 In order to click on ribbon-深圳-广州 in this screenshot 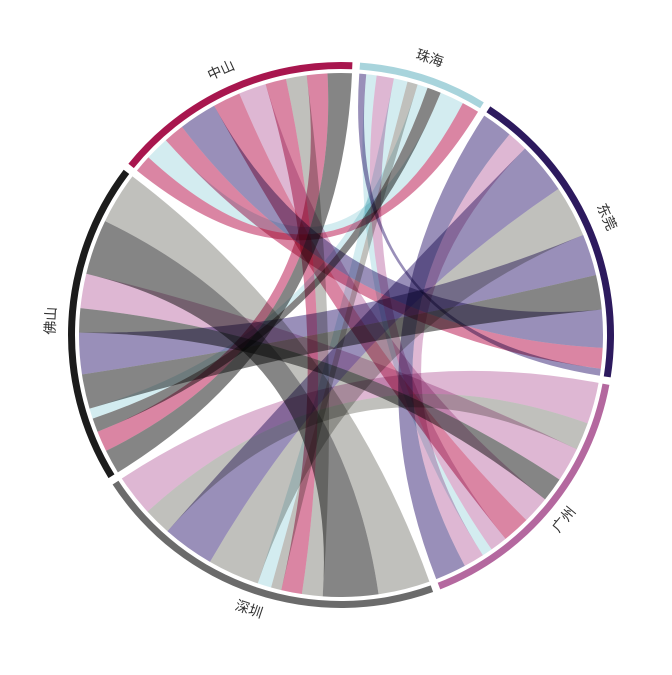, I will do `click(367, 462)`.